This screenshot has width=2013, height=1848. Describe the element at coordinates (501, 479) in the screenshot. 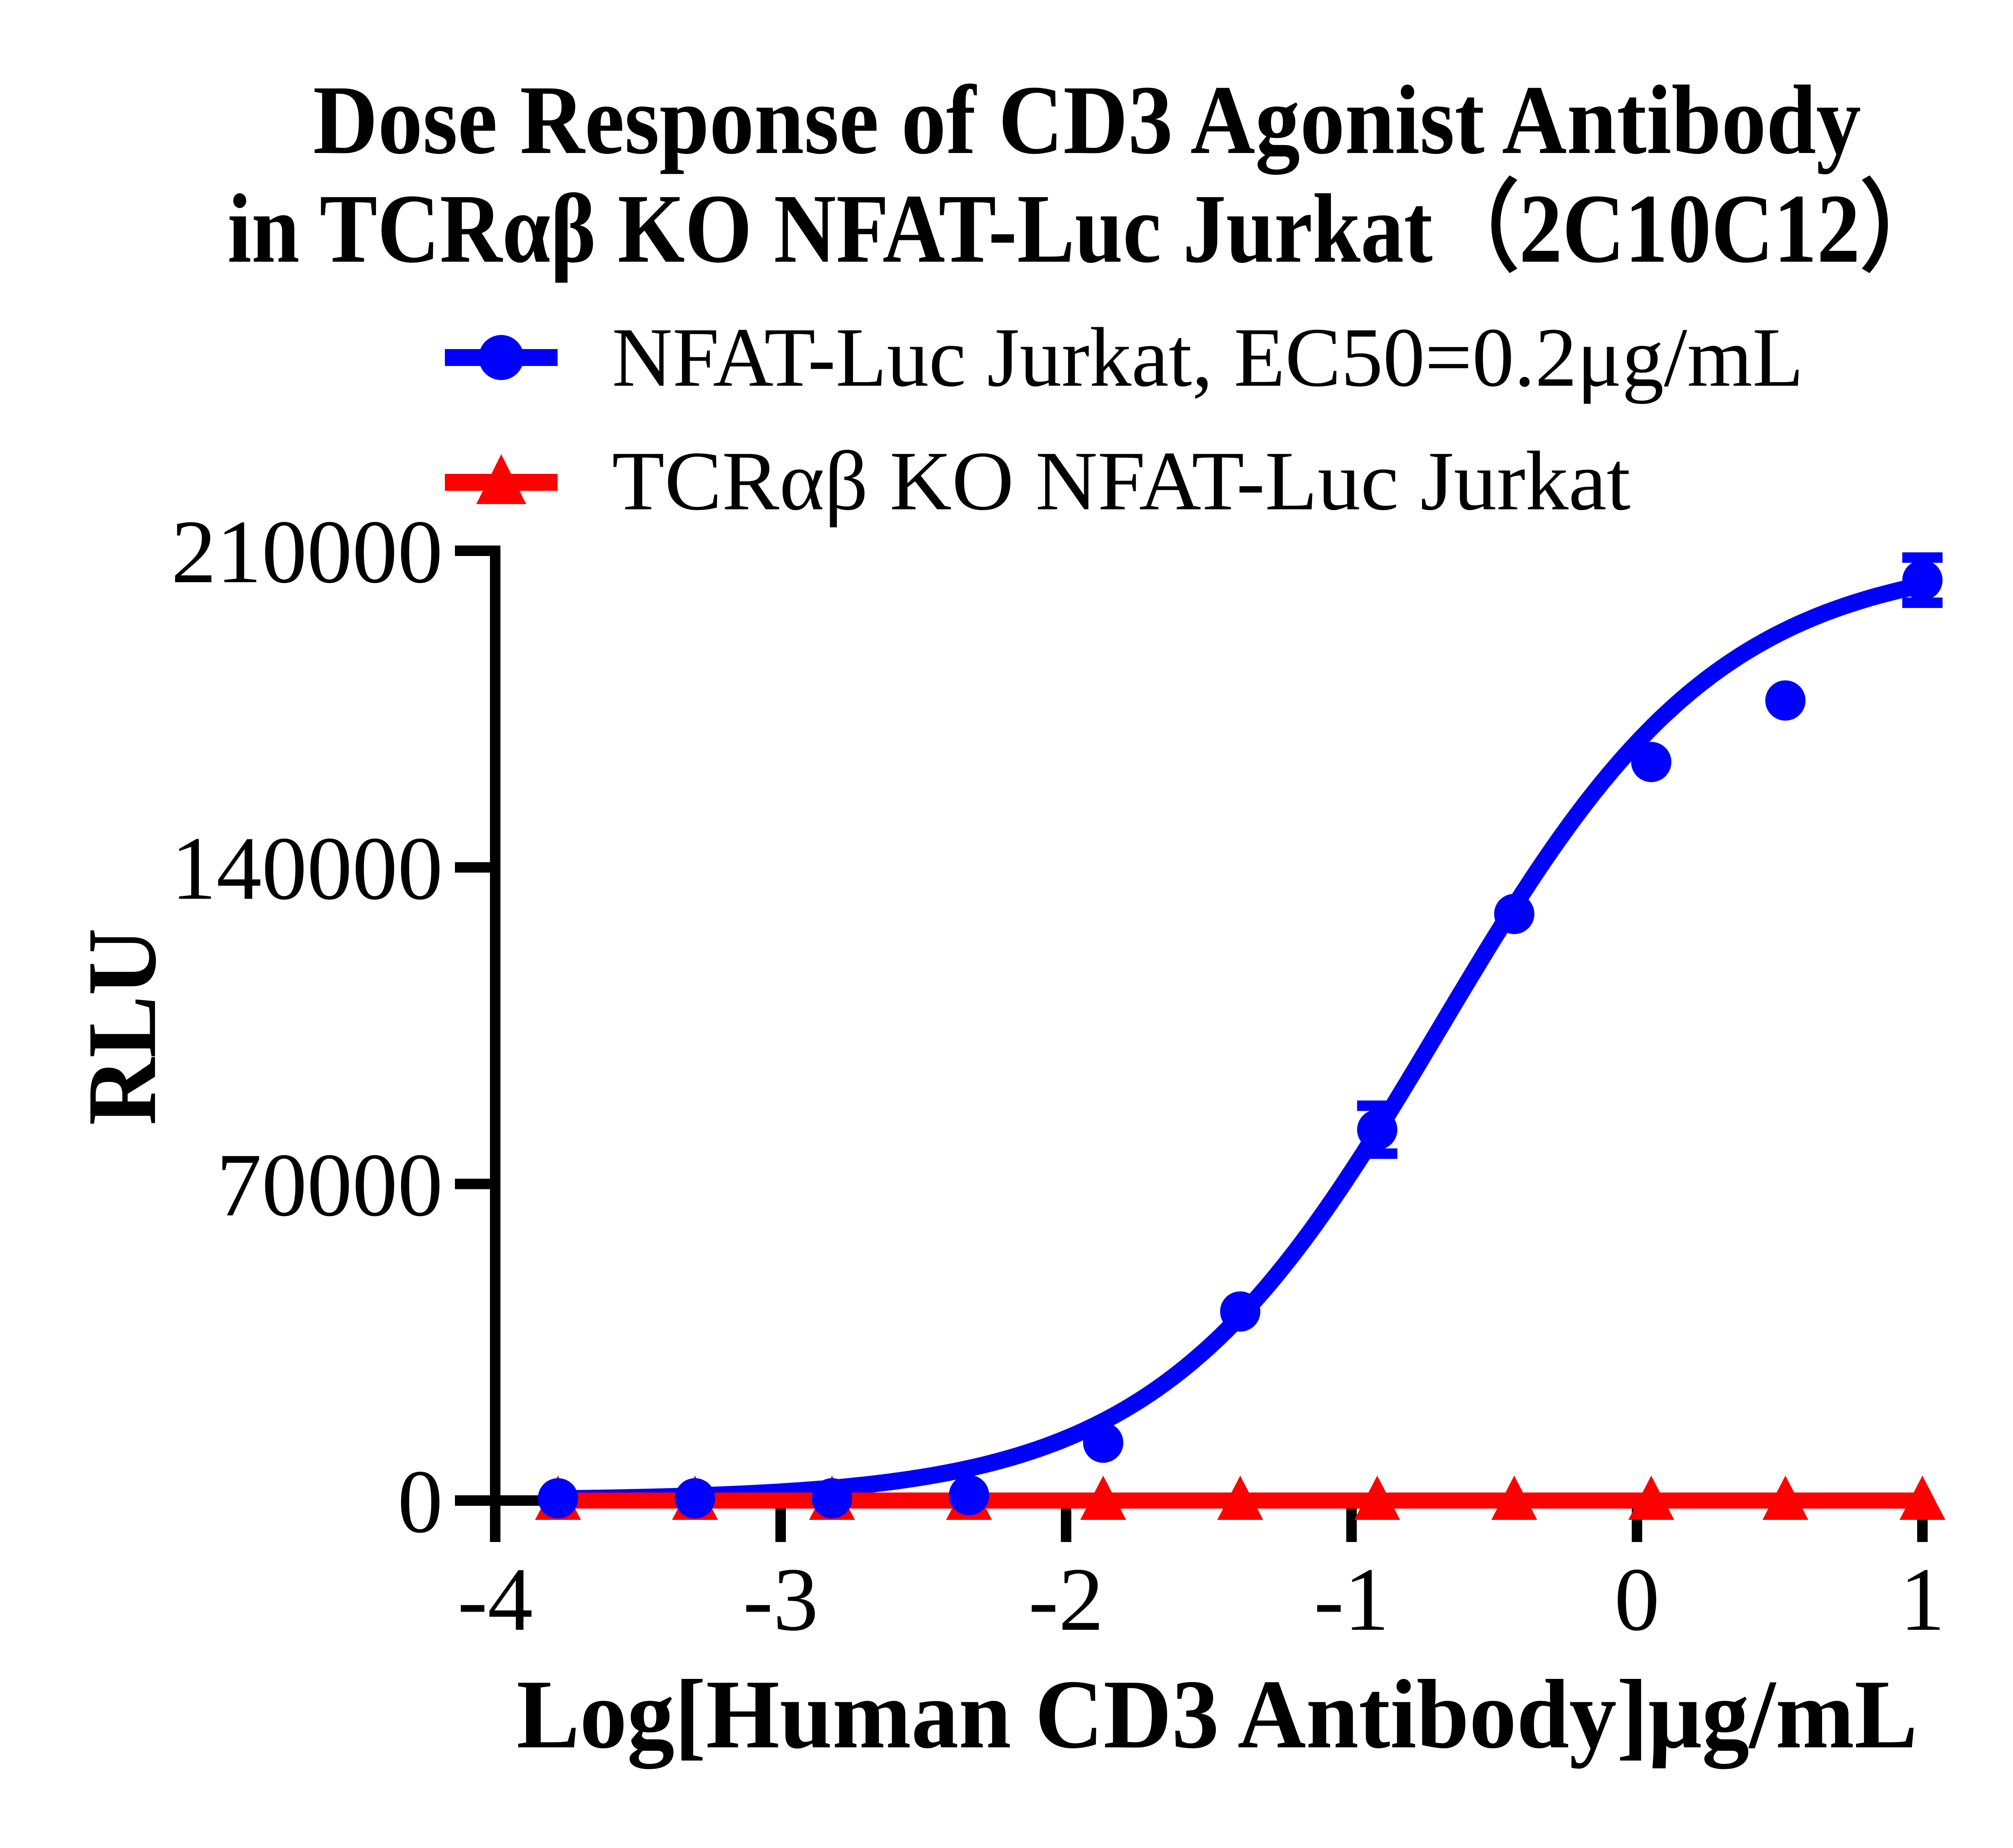

I see `legend-triangle-marker-icon` at that location.